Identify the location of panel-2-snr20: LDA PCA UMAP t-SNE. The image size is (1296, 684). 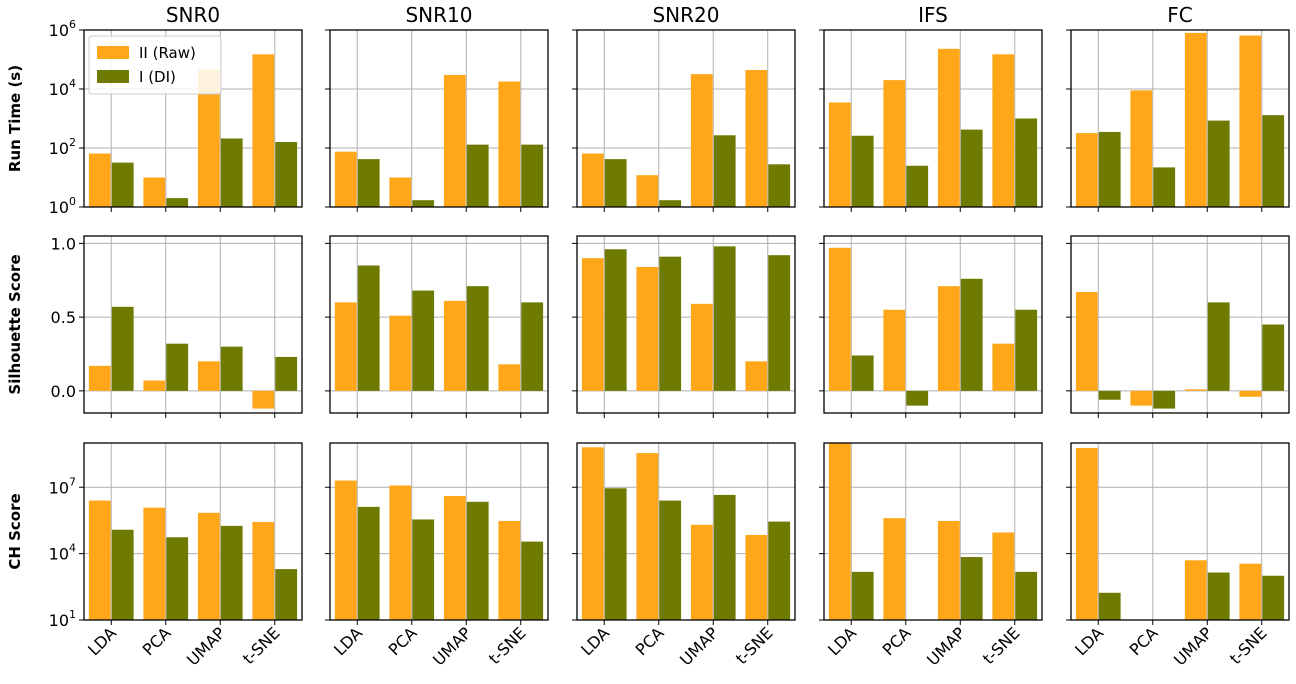
(684, 555).